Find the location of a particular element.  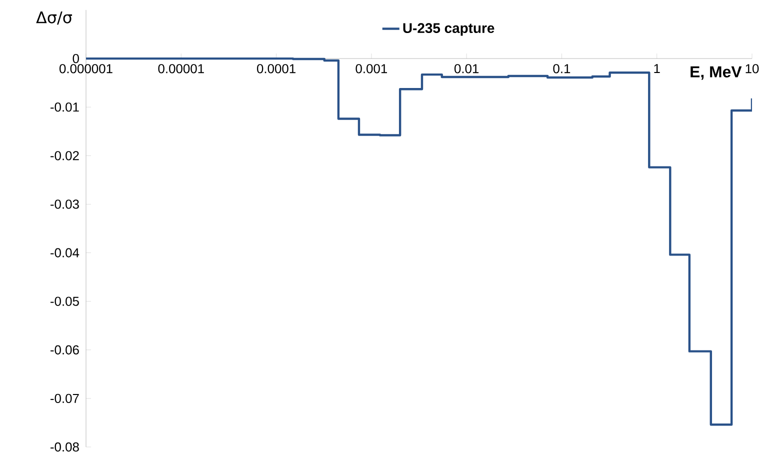

y-axis-title: Δσ/σ is located at coordinates (54, 18).